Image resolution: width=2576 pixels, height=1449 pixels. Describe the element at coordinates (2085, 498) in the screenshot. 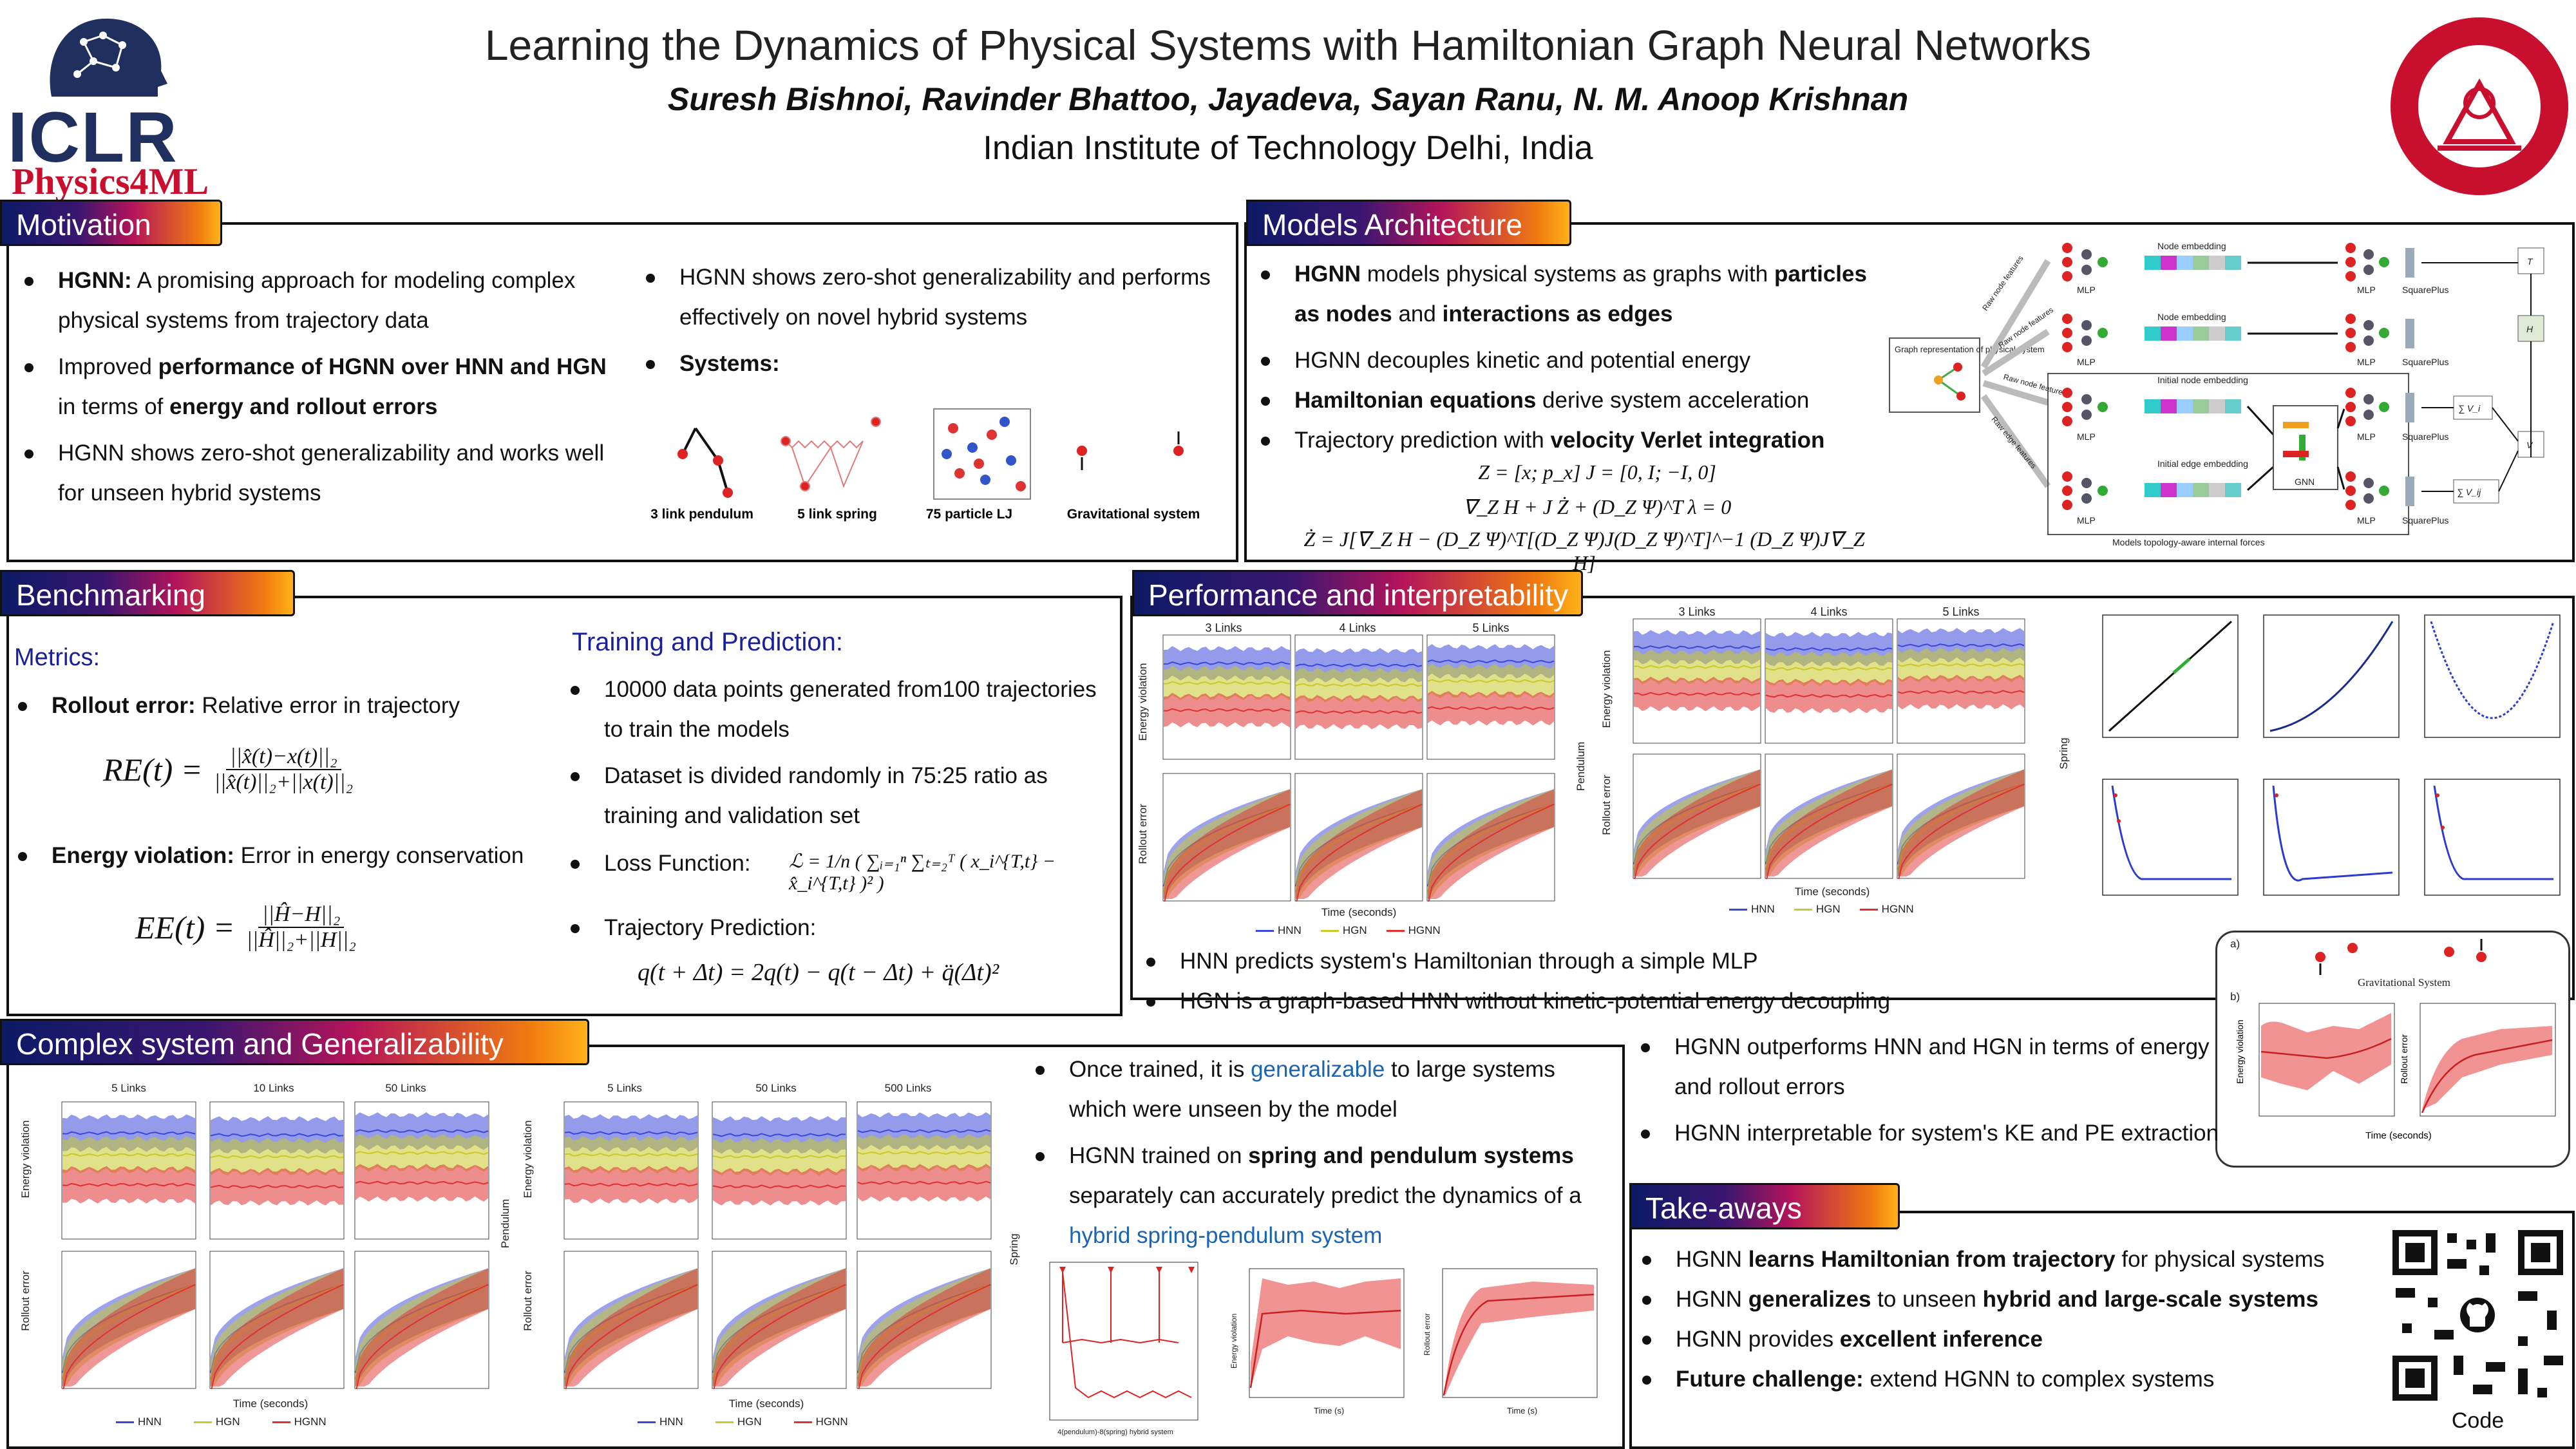

I see `mlp-row-4: MLP` at that location.